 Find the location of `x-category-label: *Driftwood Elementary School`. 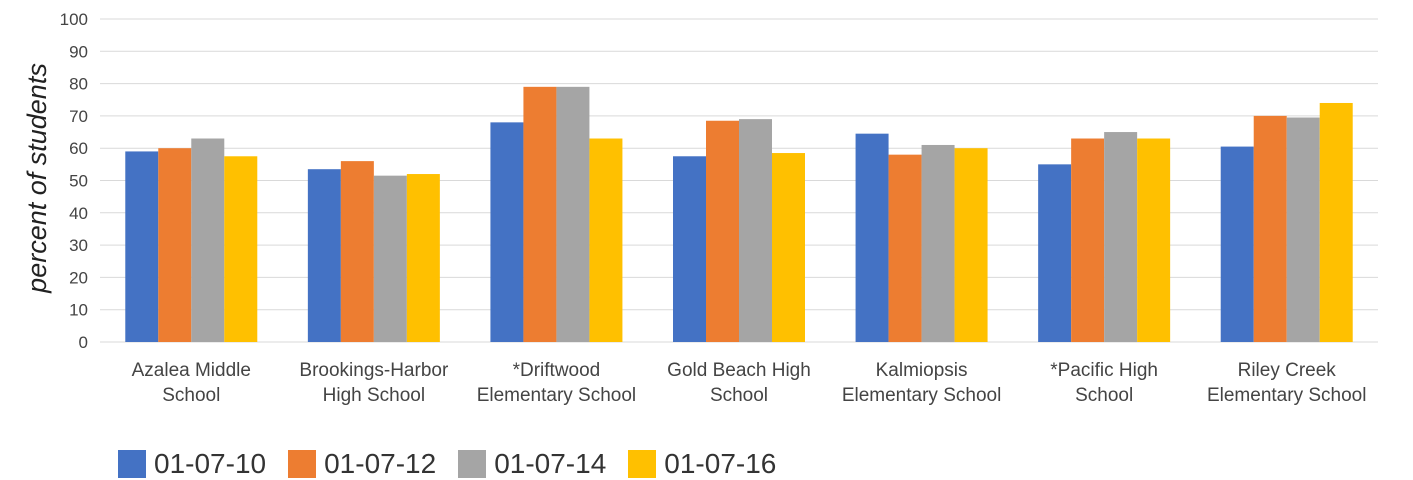

x-category-label: *Driftwood Elementary School is located at coordinates (556, 383).